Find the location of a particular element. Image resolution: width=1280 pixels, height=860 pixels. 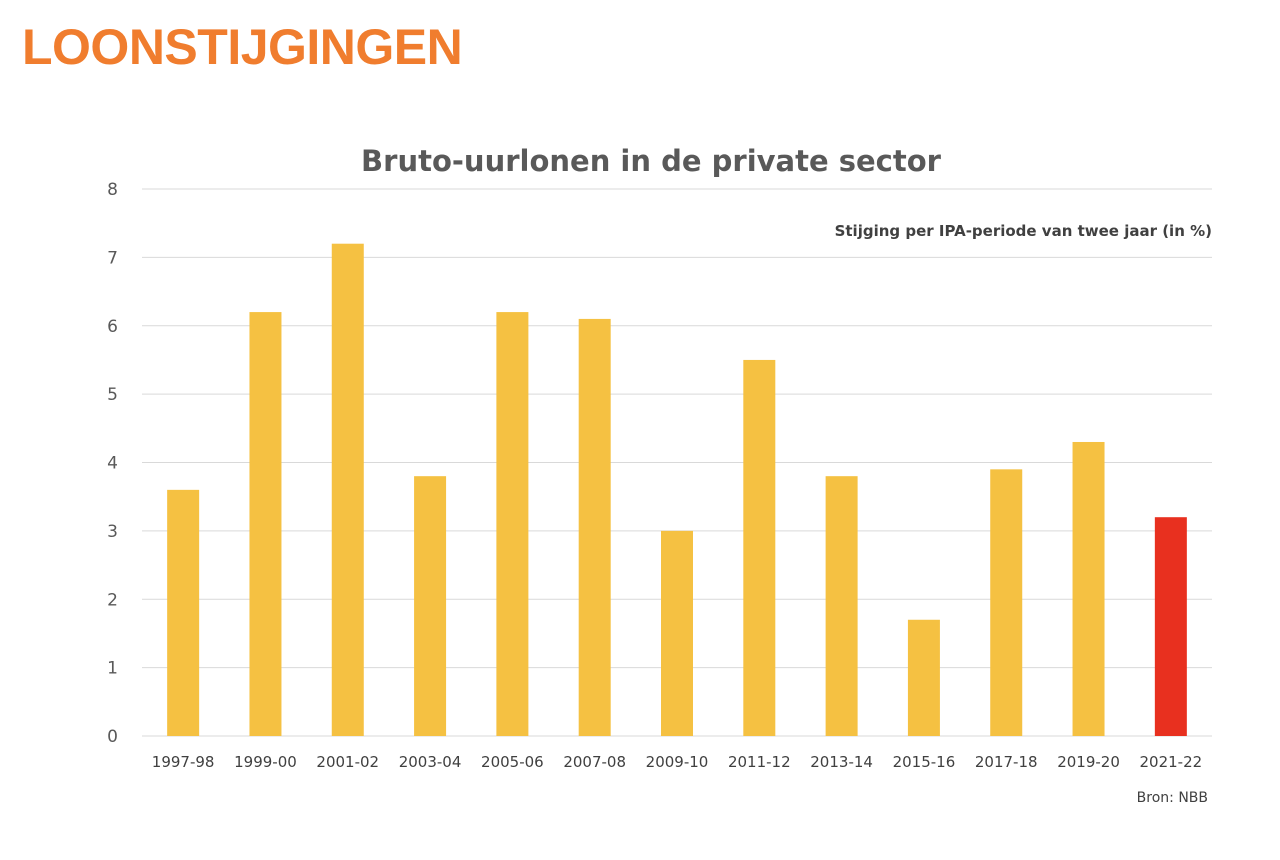

y-tick-label: 1 is located at coordinates (112, 669).